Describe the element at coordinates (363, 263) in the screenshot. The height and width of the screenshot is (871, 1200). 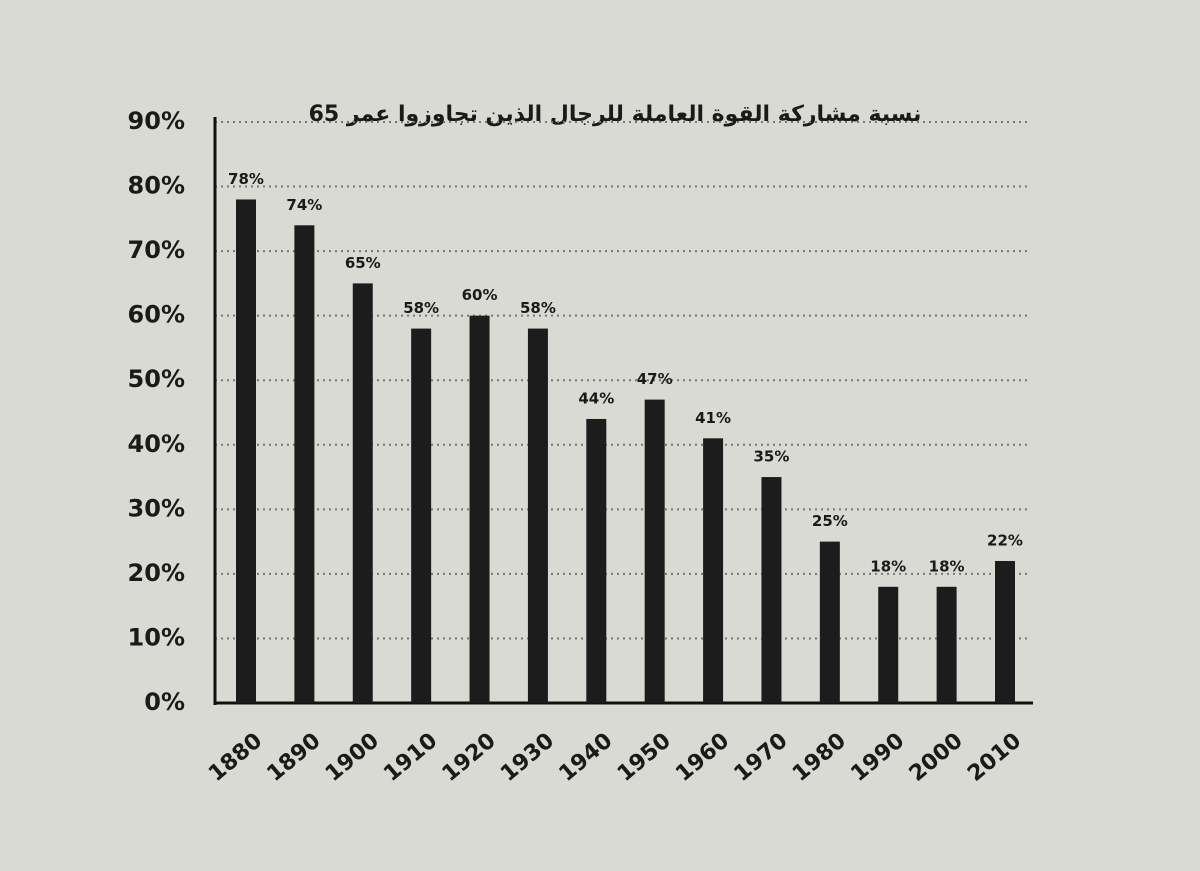
I see `value-label: 65%` at that location.